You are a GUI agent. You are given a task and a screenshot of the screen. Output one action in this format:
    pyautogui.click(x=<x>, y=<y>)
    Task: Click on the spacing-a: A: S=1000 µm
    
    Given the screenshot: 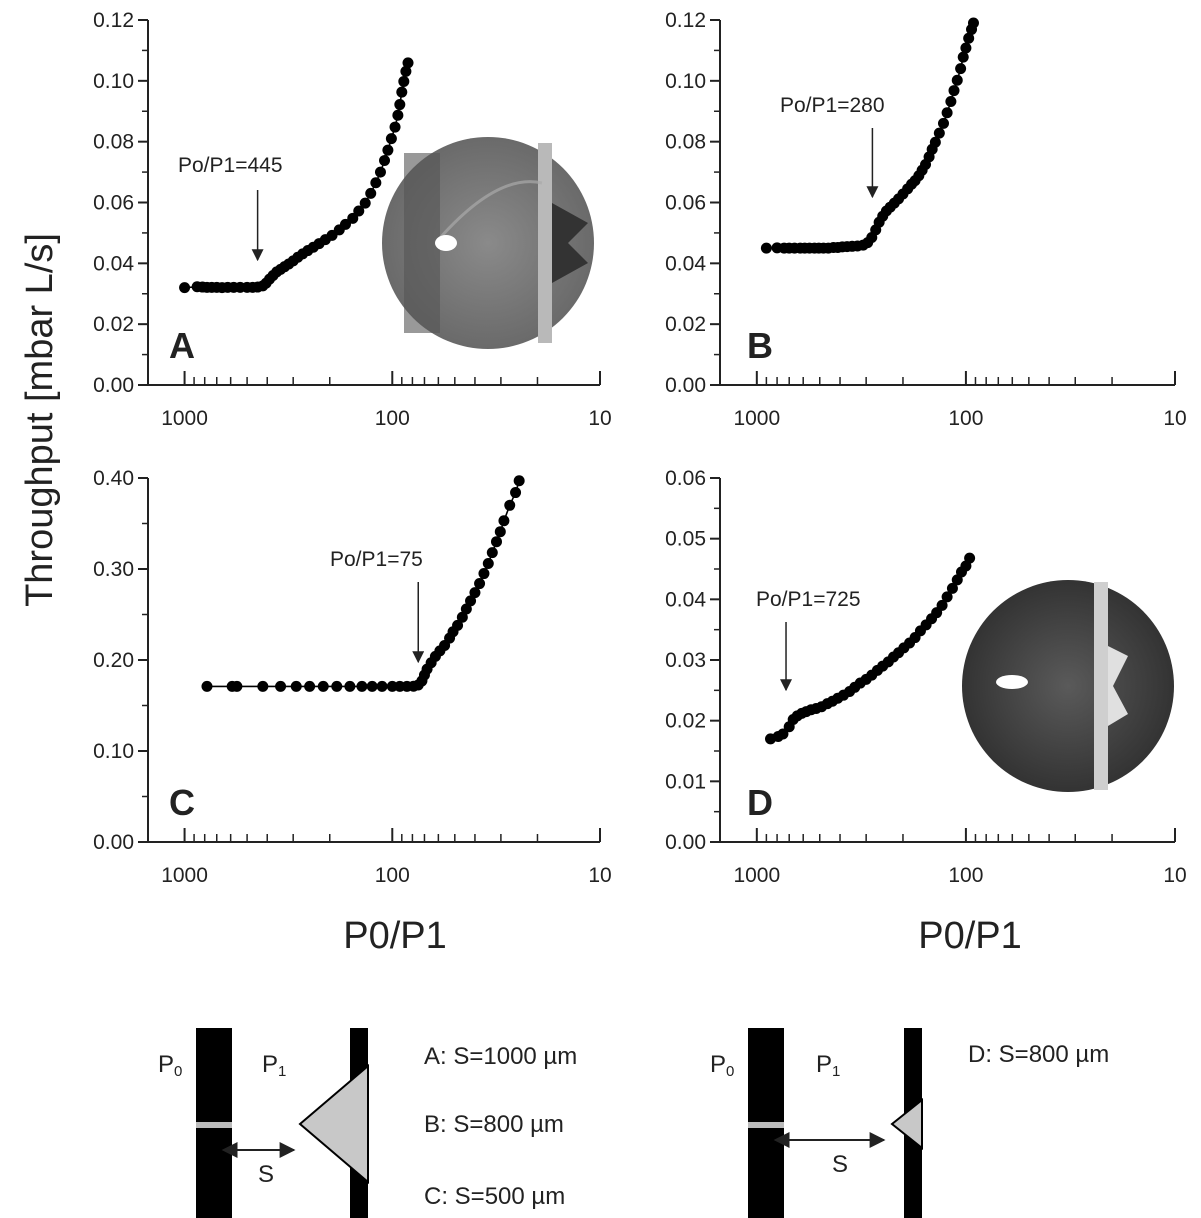 What is the action you would take?
    pyautogui.click(x=500, y=1056)
    